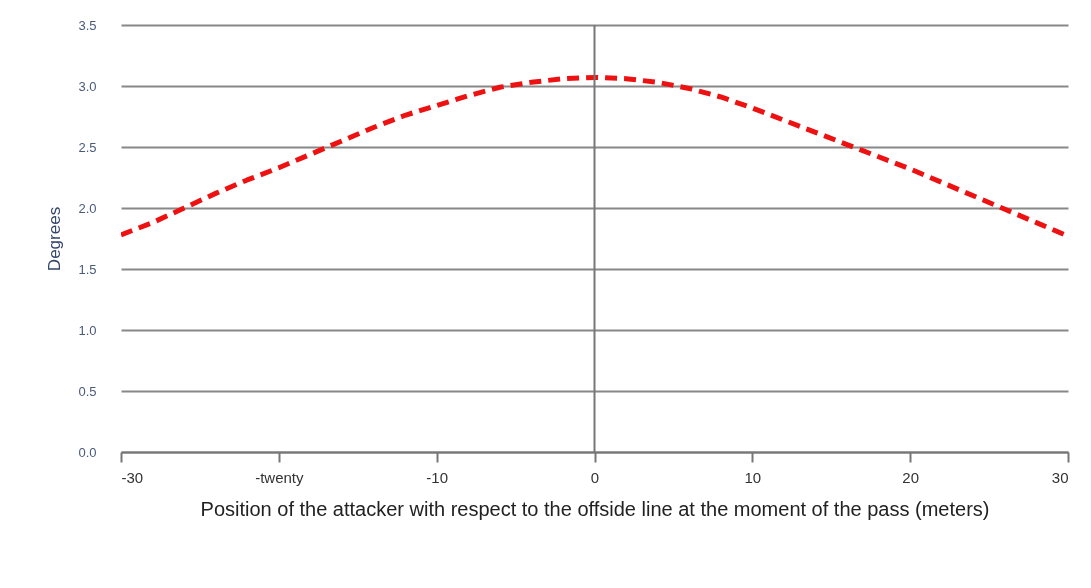 This screenshot has height=588, width=1091. What do you see at coordinates (279, 477) in the screenshot?
I see `x-tick-label: -twenty` at bounding box center [279, 477].